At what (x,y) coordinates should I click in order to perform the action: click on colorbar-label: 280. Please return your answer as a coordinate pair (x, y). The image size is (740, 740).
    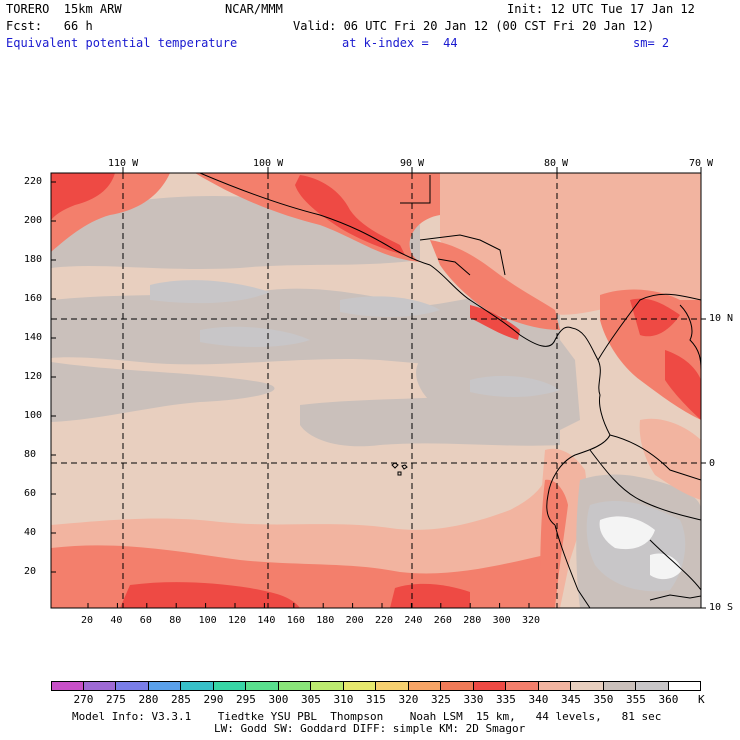
    Looking at the image, I should click on (148, 699).